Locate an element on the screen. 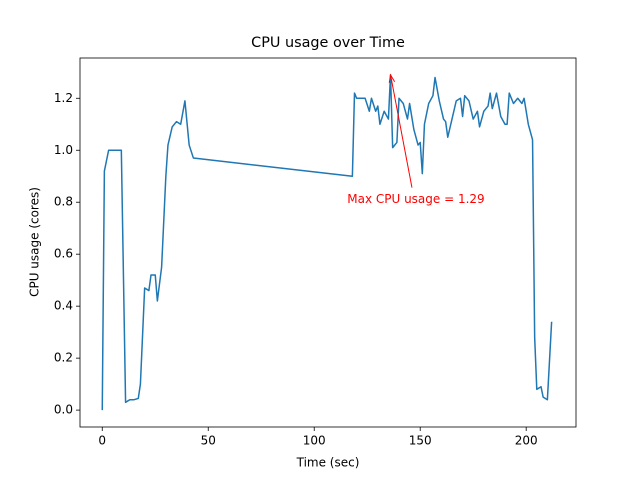 The height and width of the screenshot is (480, 640). y-tick-label: 1.2 is located at coordinates (63, 98).